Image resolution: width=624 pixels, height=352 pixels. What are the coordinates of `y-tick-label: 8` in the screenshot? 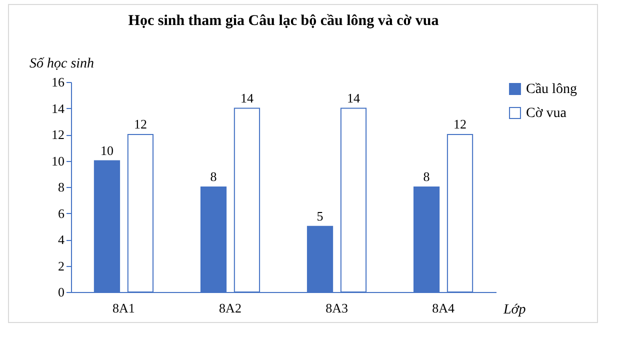 It's located at (61, 187).